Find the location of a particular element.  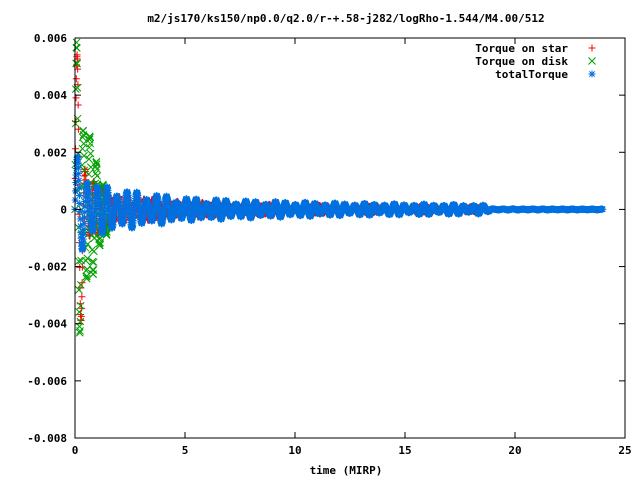

x-tick-label: 0 is located at coordinates (75, 450).